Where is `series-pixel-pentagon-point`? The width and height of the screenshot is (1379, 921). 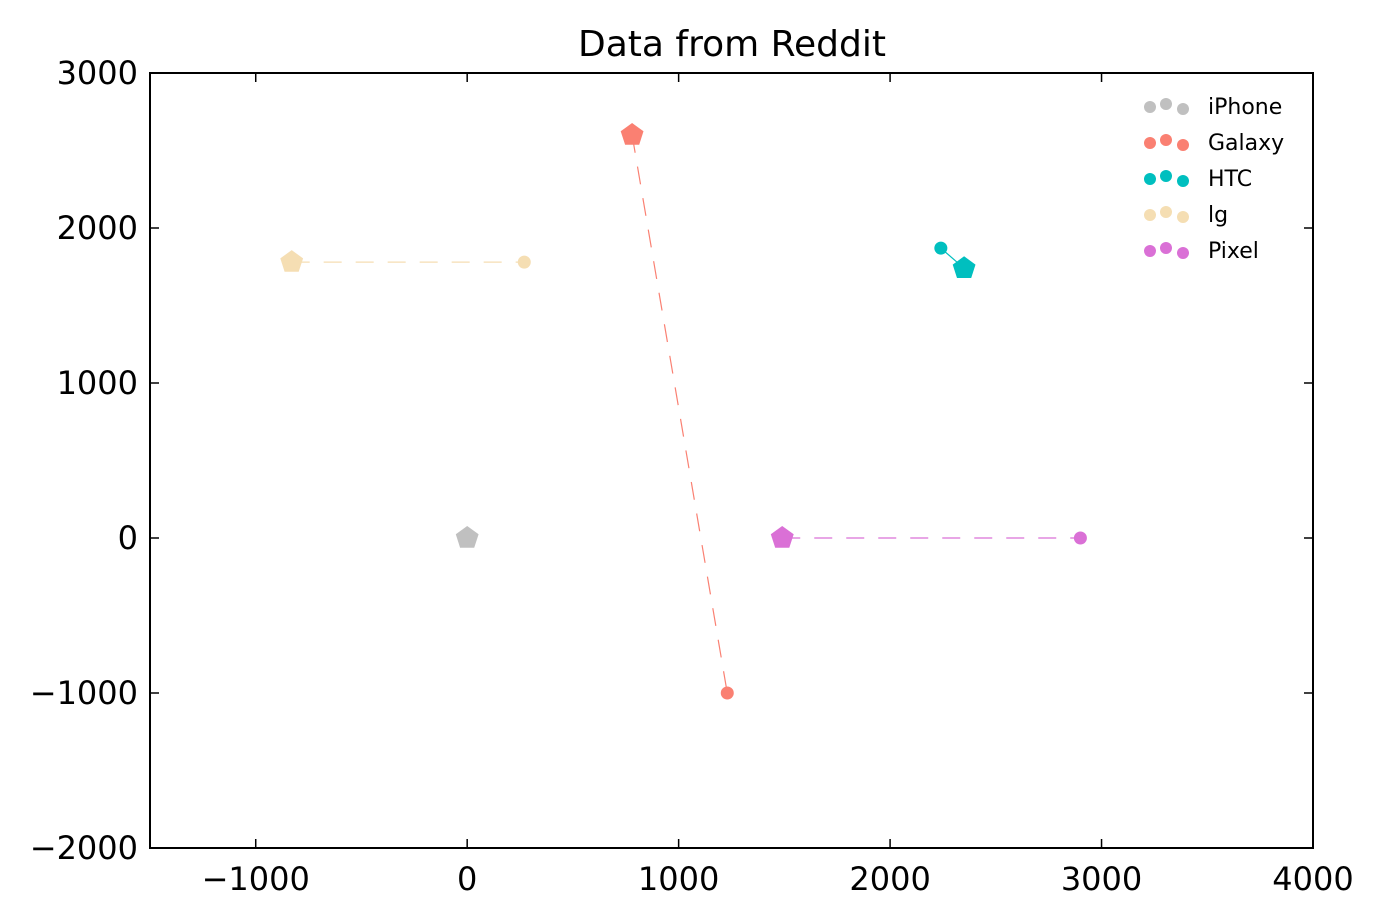
series-pixel-pentagon-point is located at coordinates (782, 537).